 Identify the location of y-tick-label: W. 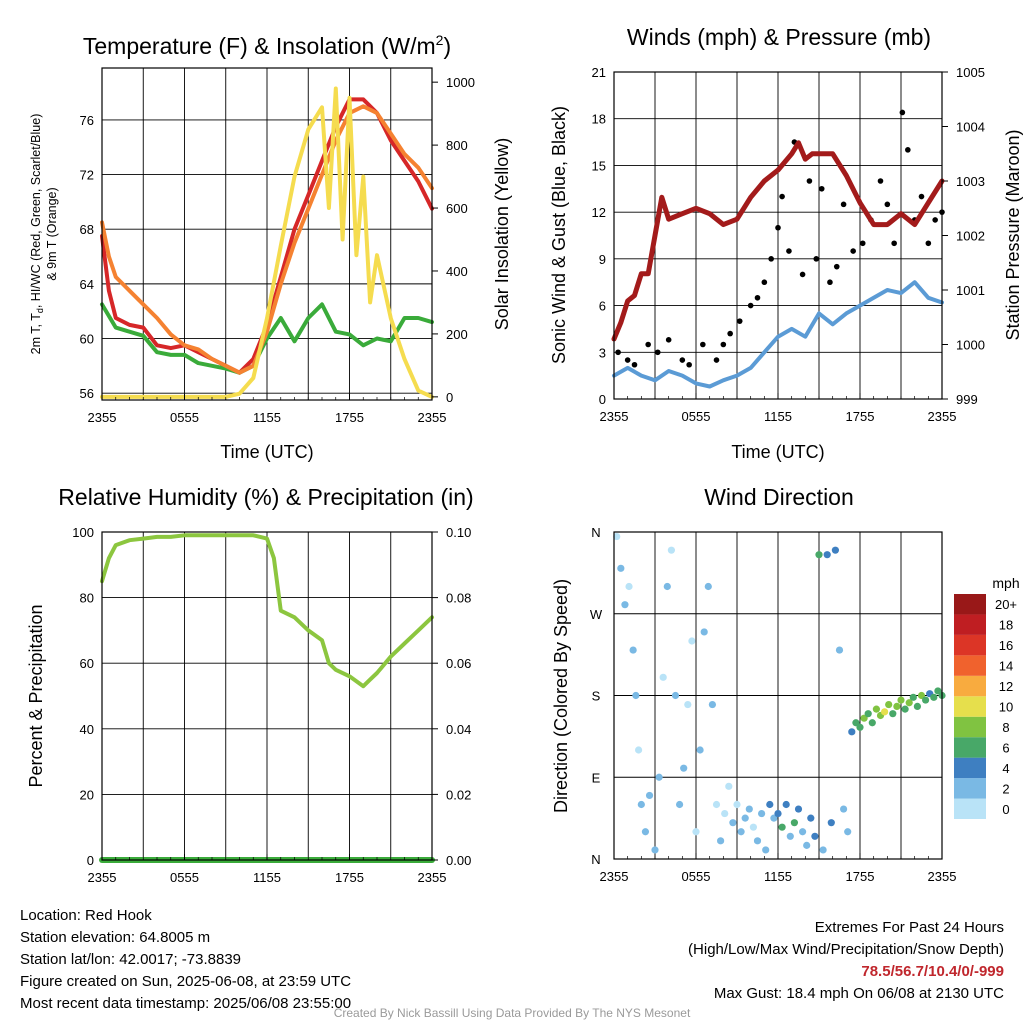
(596, 614).